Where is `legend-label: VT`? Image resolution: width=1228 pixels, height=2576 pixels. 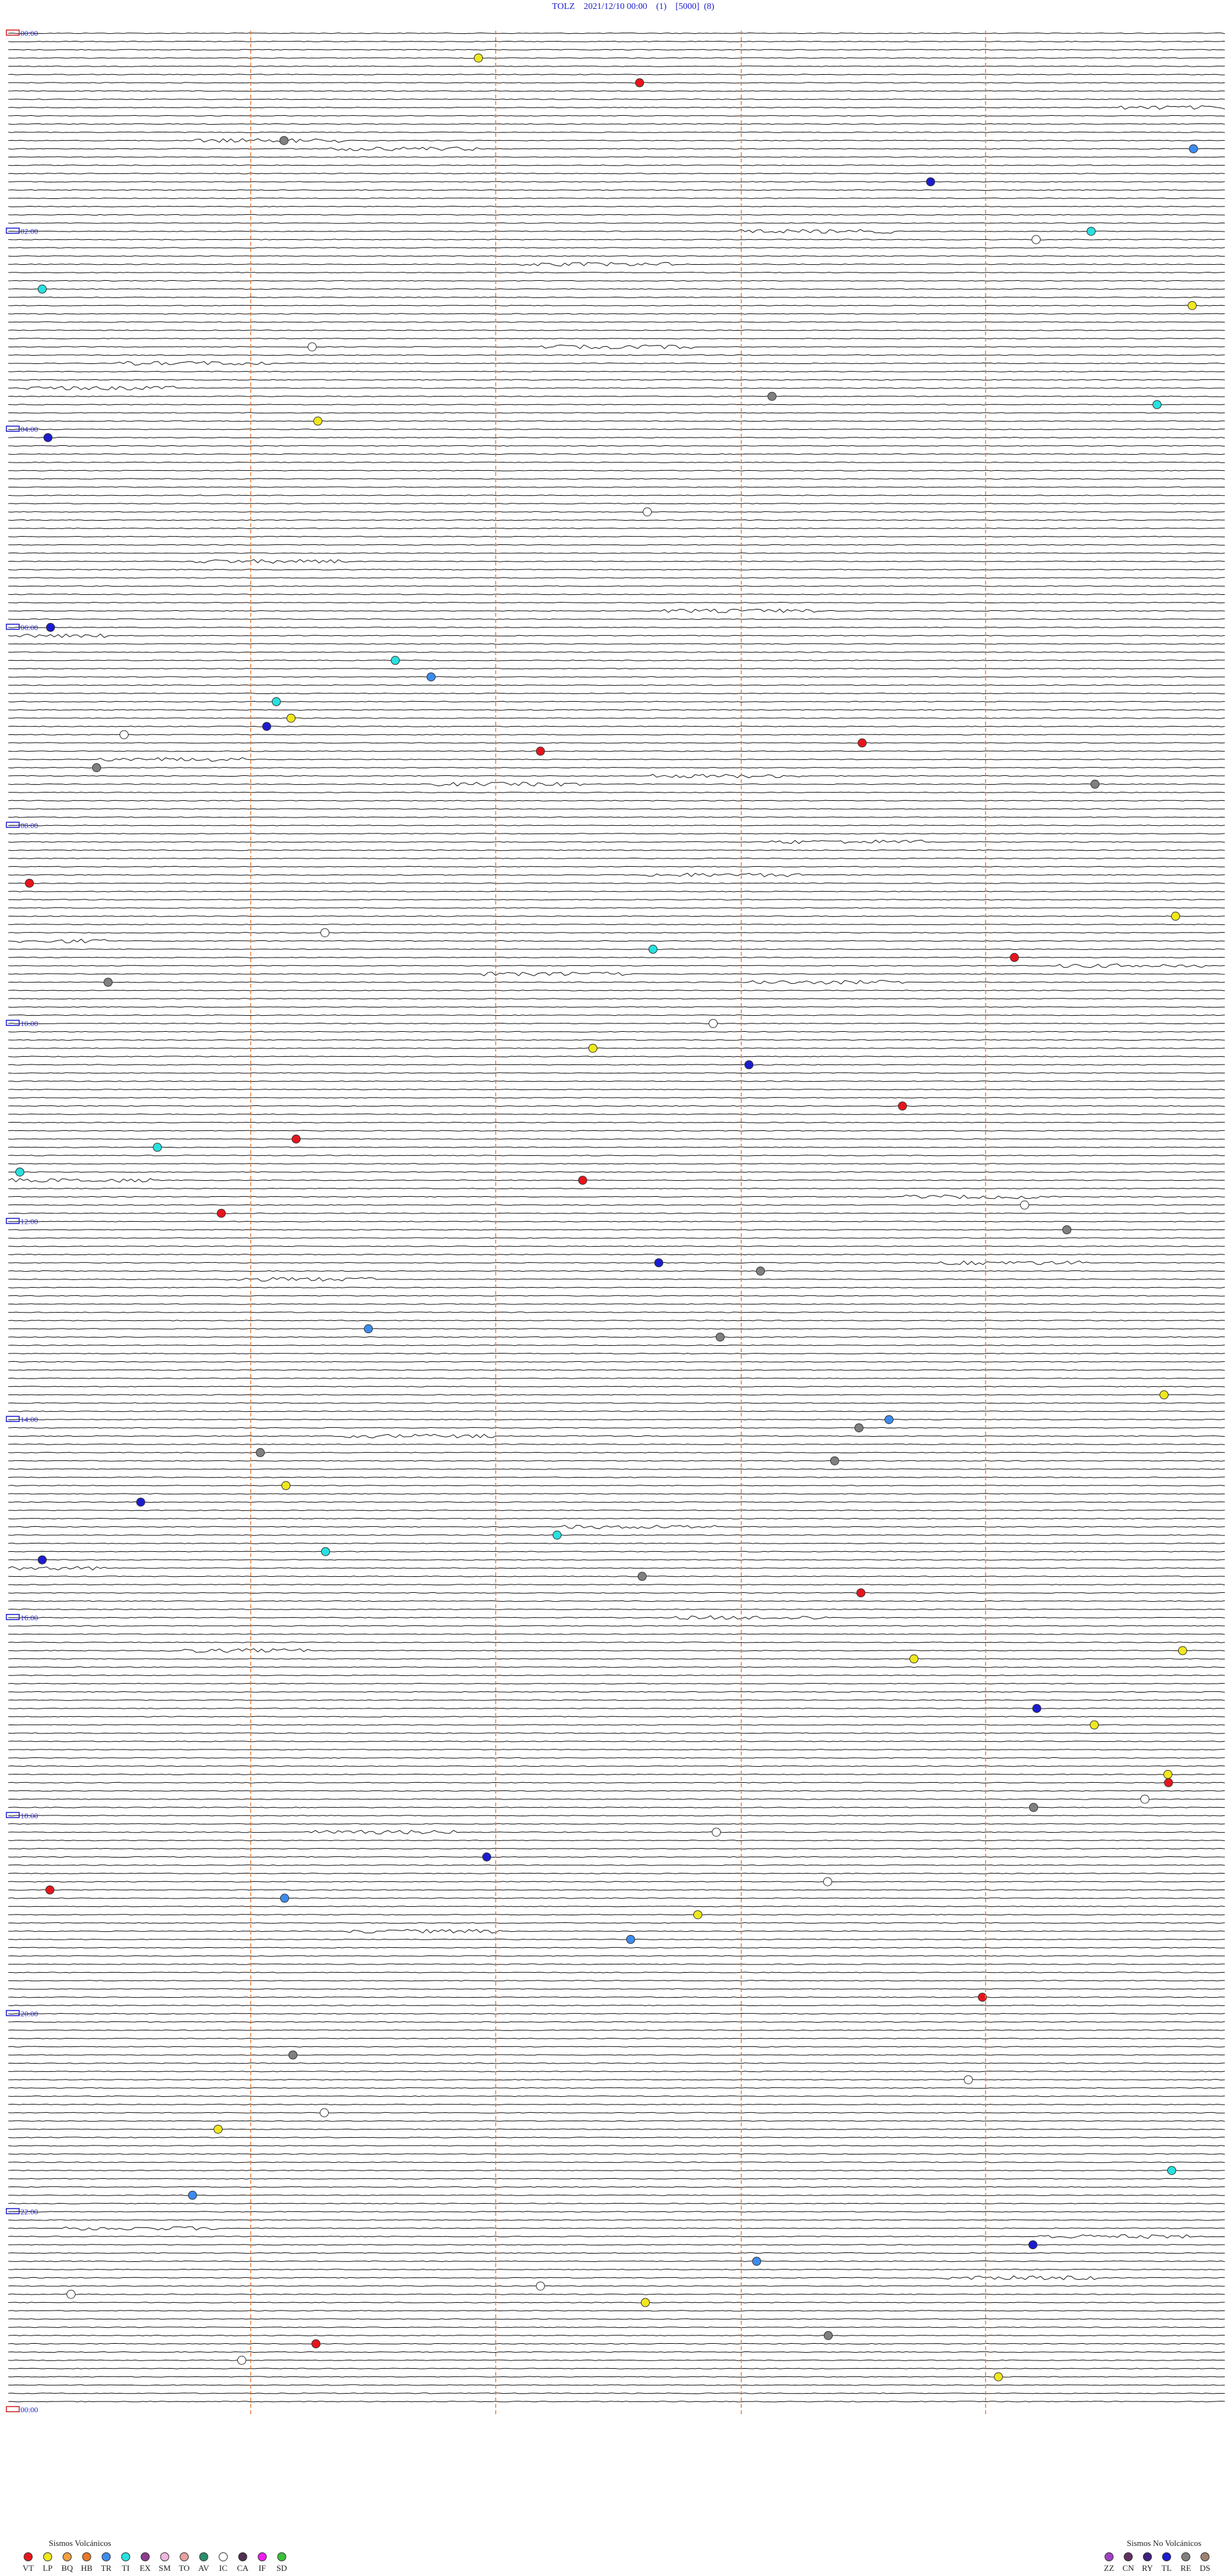
legend-label: VT is located at coordinates (27, 2568).